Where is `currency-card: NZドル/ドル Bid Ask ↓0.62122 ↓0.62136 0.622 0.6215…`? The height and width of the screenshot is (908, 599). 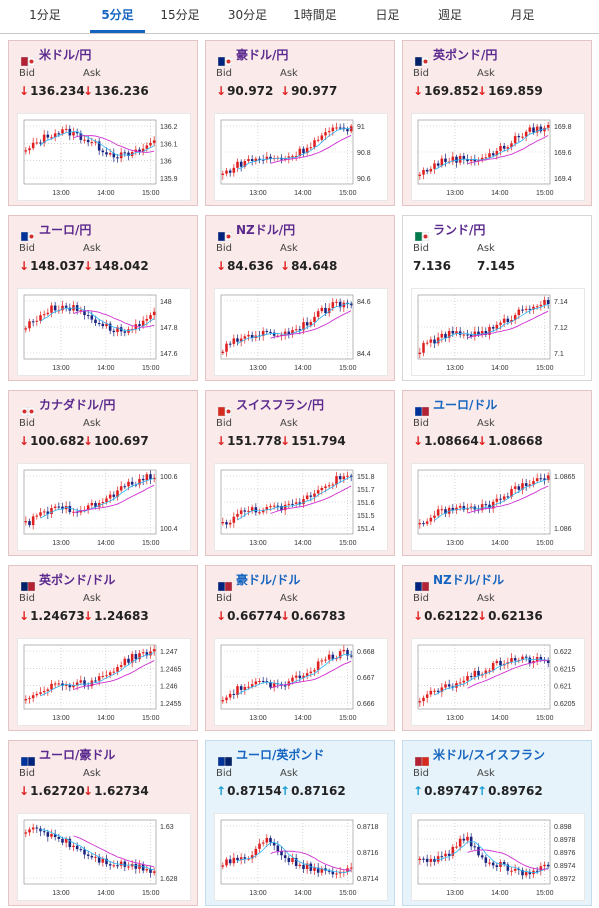 currency-card: NZドル/ドル Bid Ask ↓0.62122 ↓0.62136 0.622 0.6215… is located at coordinates (497, 648).